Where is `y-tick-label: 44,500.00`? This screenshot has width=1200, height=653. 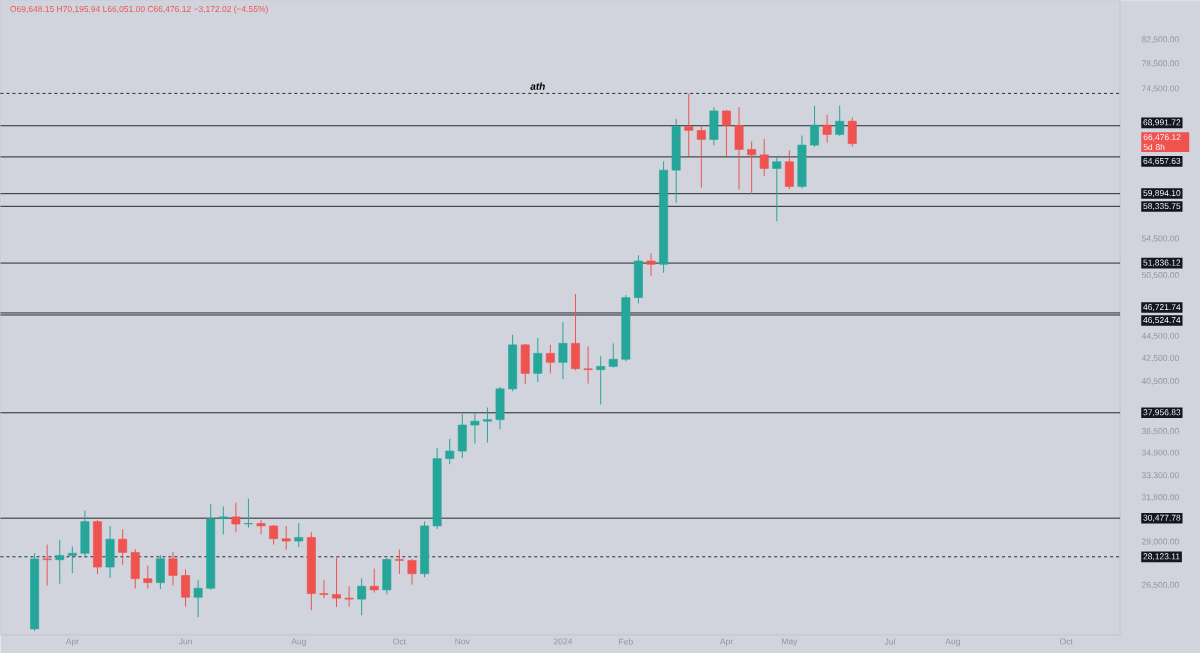 y-tick-label: 44,500.00 is located at coordinates (1160, 336).